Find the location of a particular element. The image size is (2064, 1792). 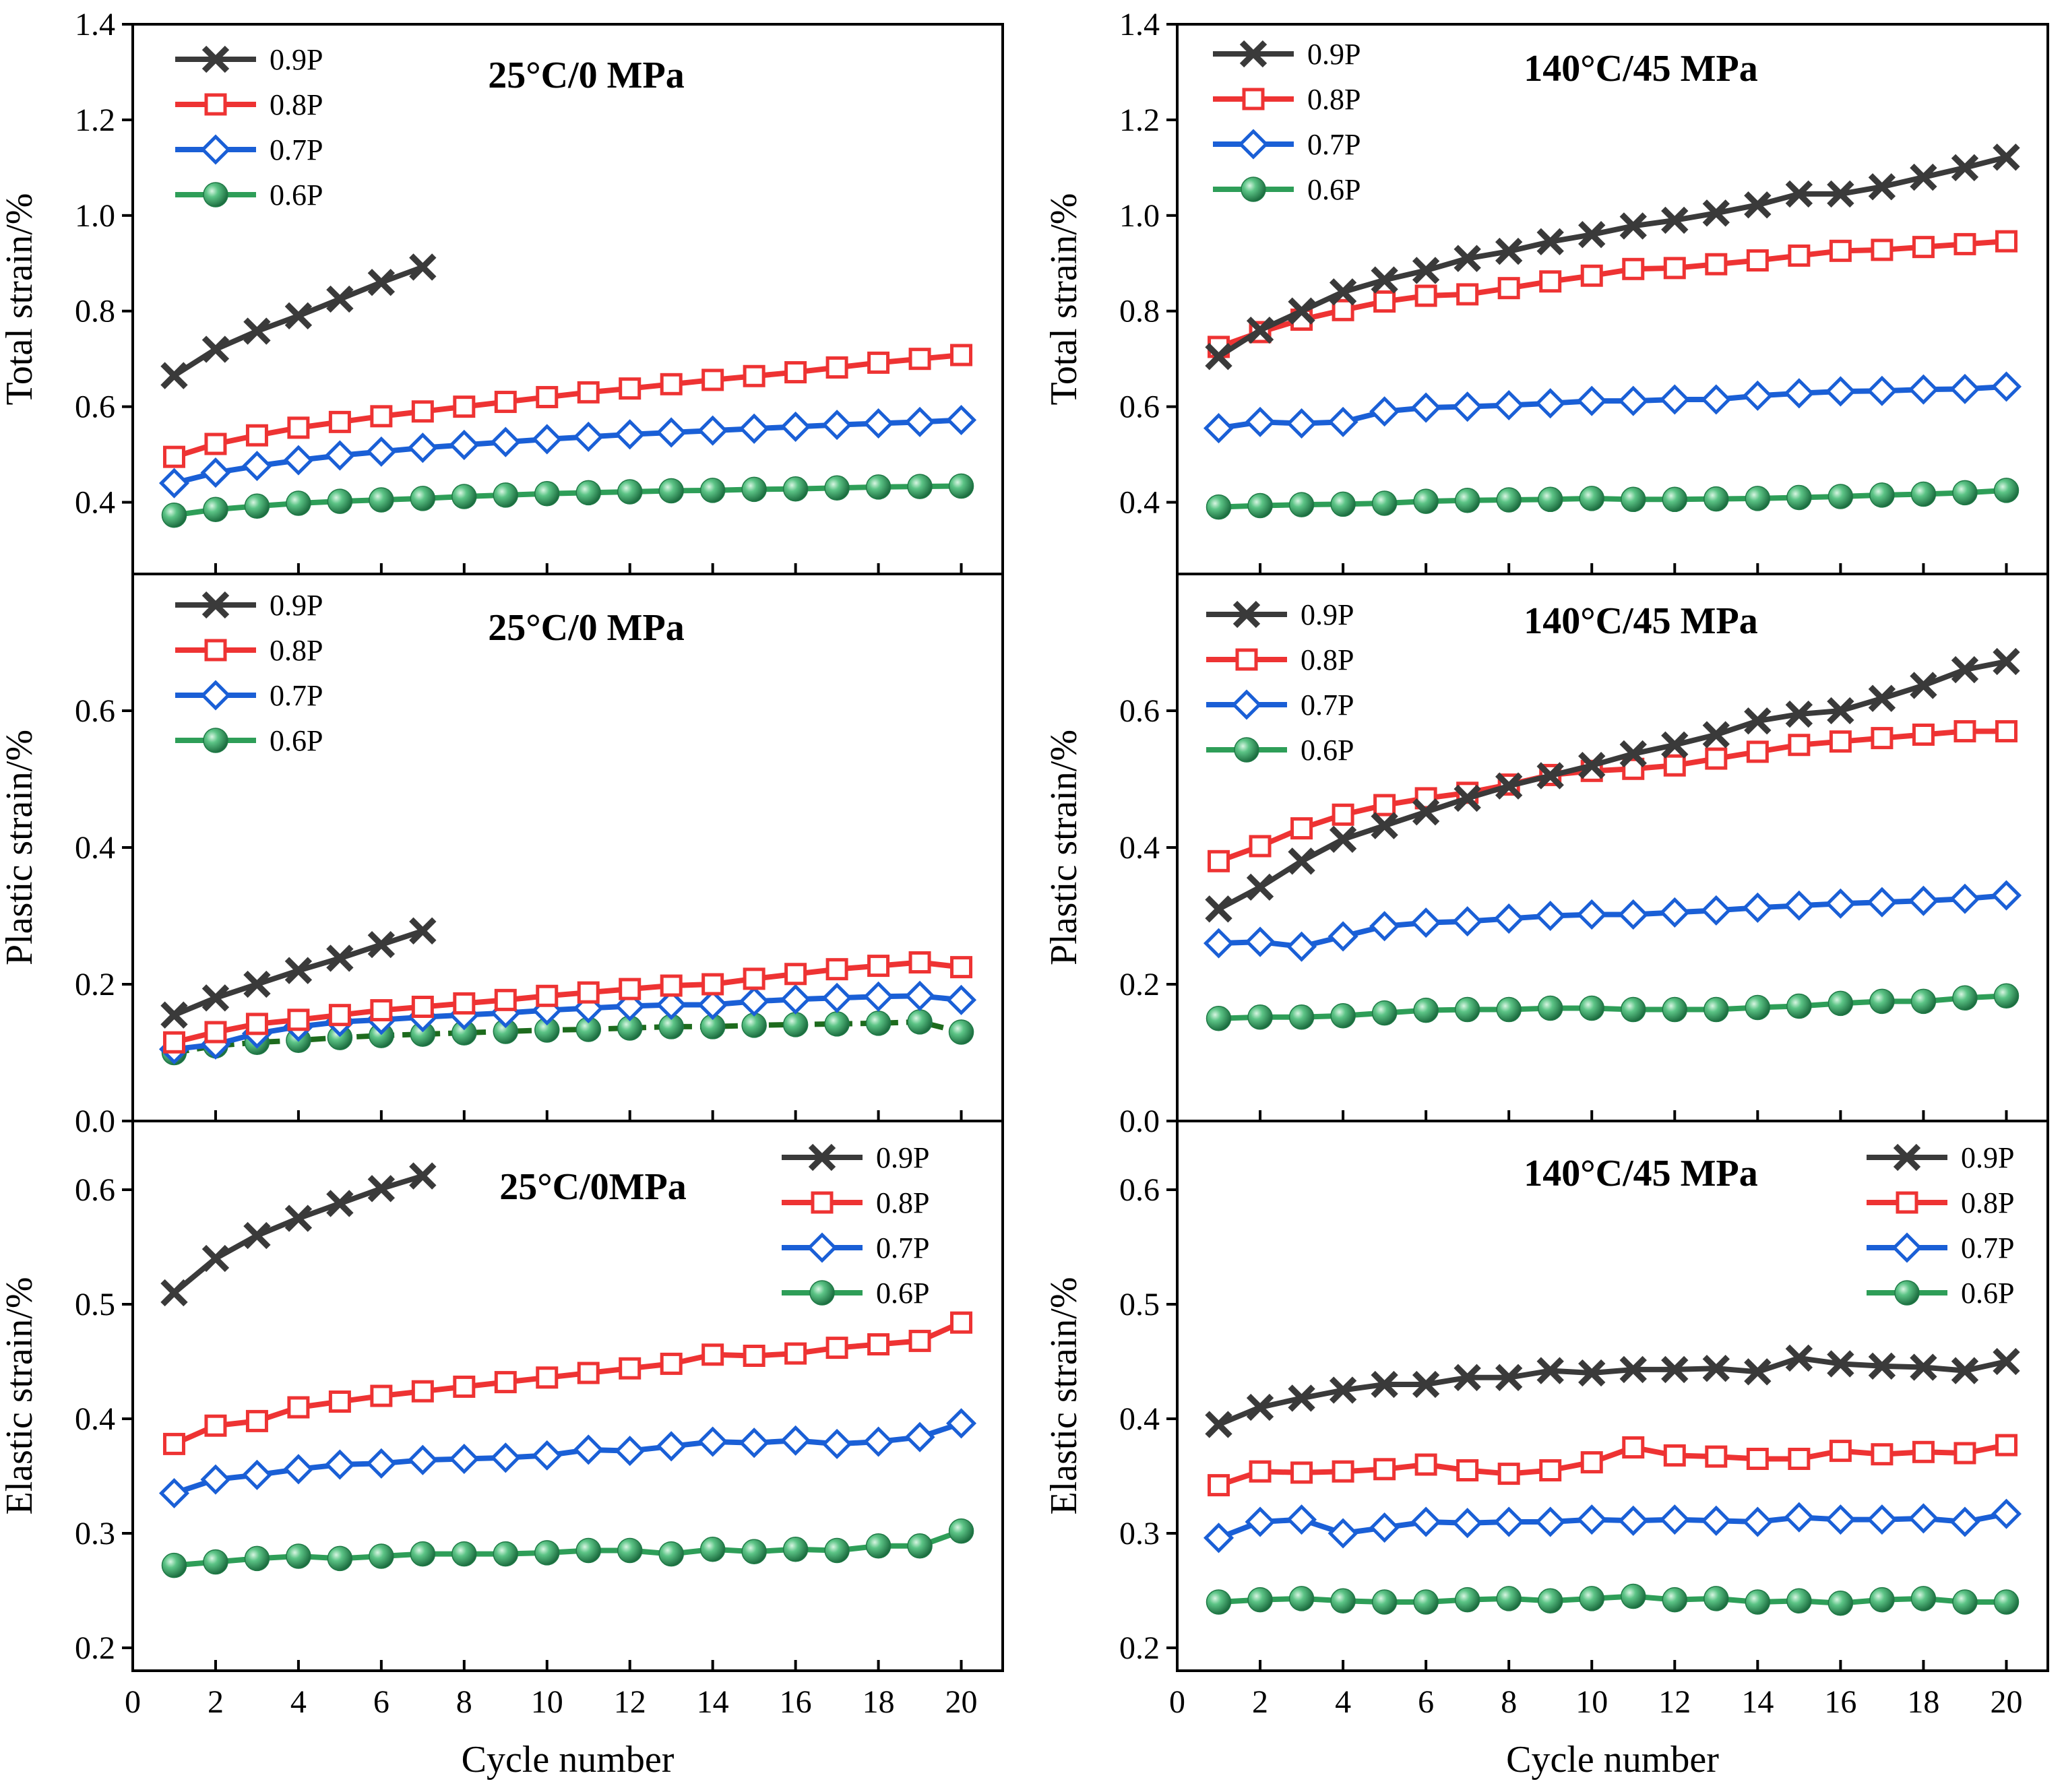

y-axis-title: Plastic strain/% is located at coordinates (20, 847).